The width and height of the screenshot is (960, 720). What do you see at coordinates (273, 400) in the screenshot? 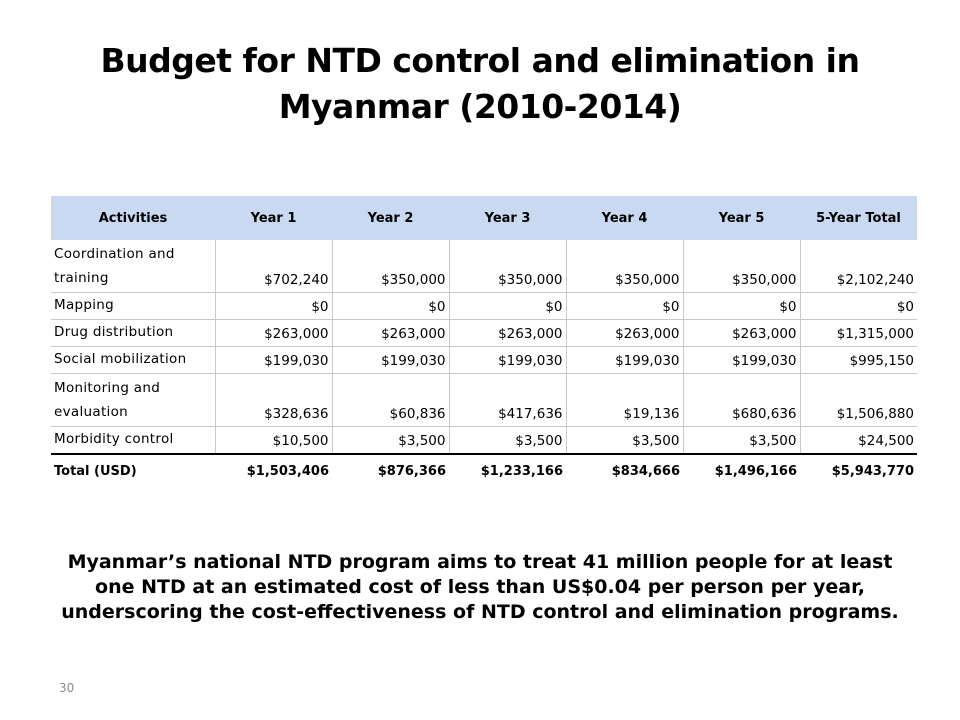
I see `value-cell: $328,636` at bounding box center [273, 400].